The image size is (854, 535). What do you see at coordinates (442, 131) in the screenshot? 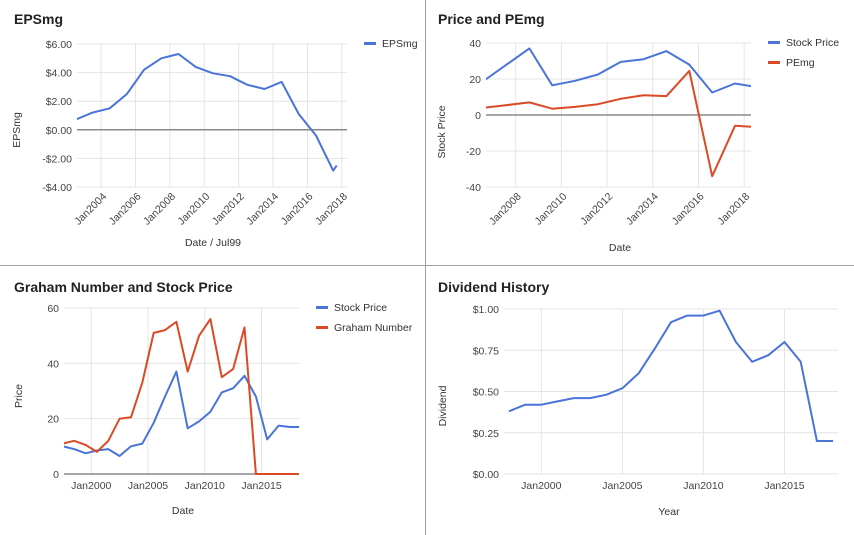
I see `y-axis-label: Stock Price` at bounding box center [442, 131].